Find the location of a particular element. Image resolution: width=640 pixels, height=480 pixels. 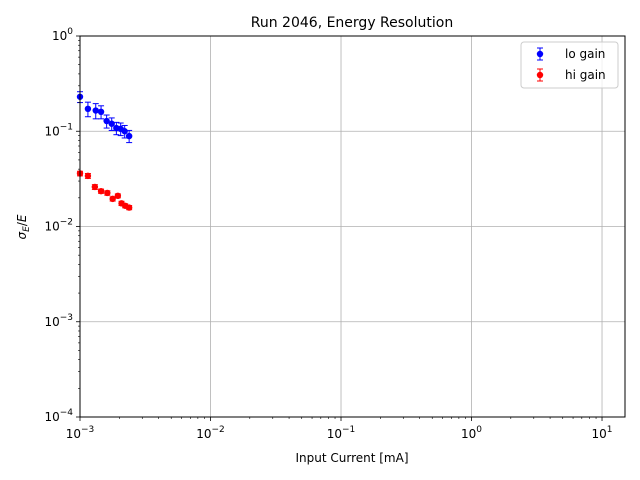

legend-label: hi gain is located at coordinates (585, 75).